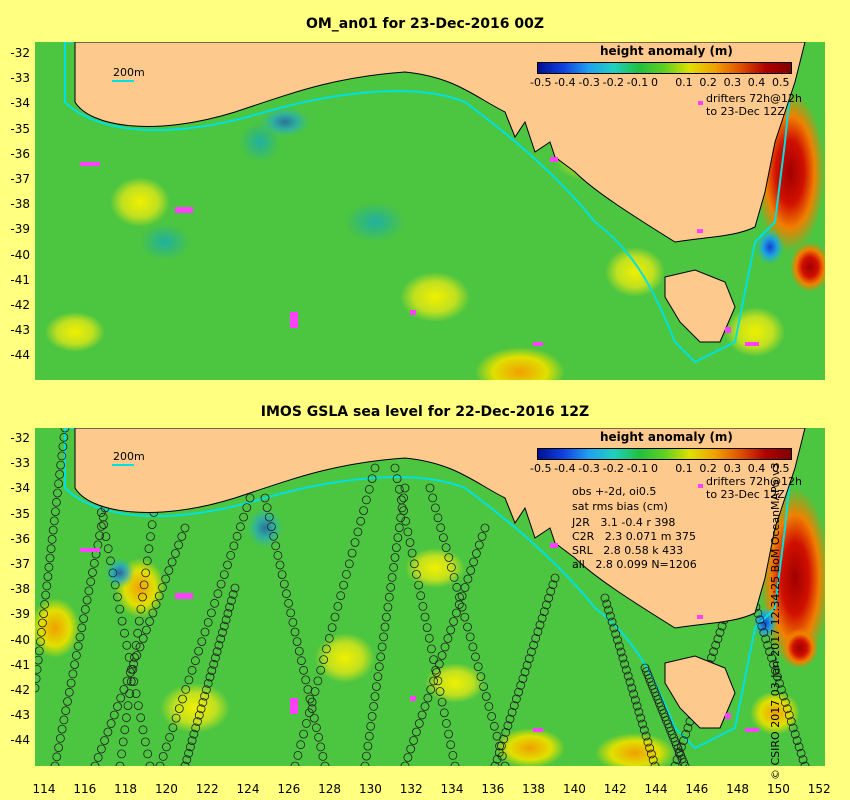 This screenshot has height=800, width=850. What do you see at coordinates (666, 51) in the screenshot?
I see `top-colorbar-title: height anomaly (m)` at bounding box center [666, 51].